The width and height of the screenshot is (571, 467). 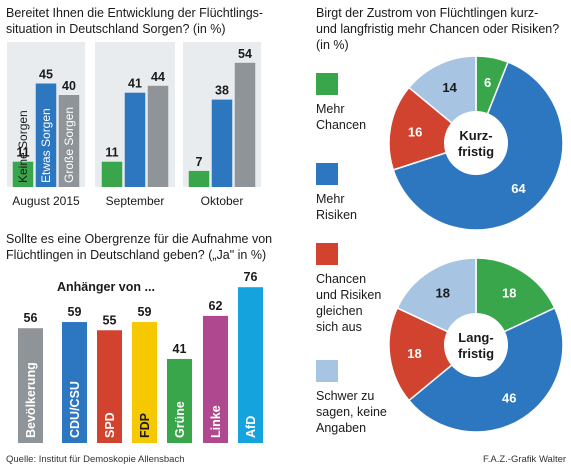 I want to click on chart3-pie-center-label: Kurz-, so click(x=475, y=135).